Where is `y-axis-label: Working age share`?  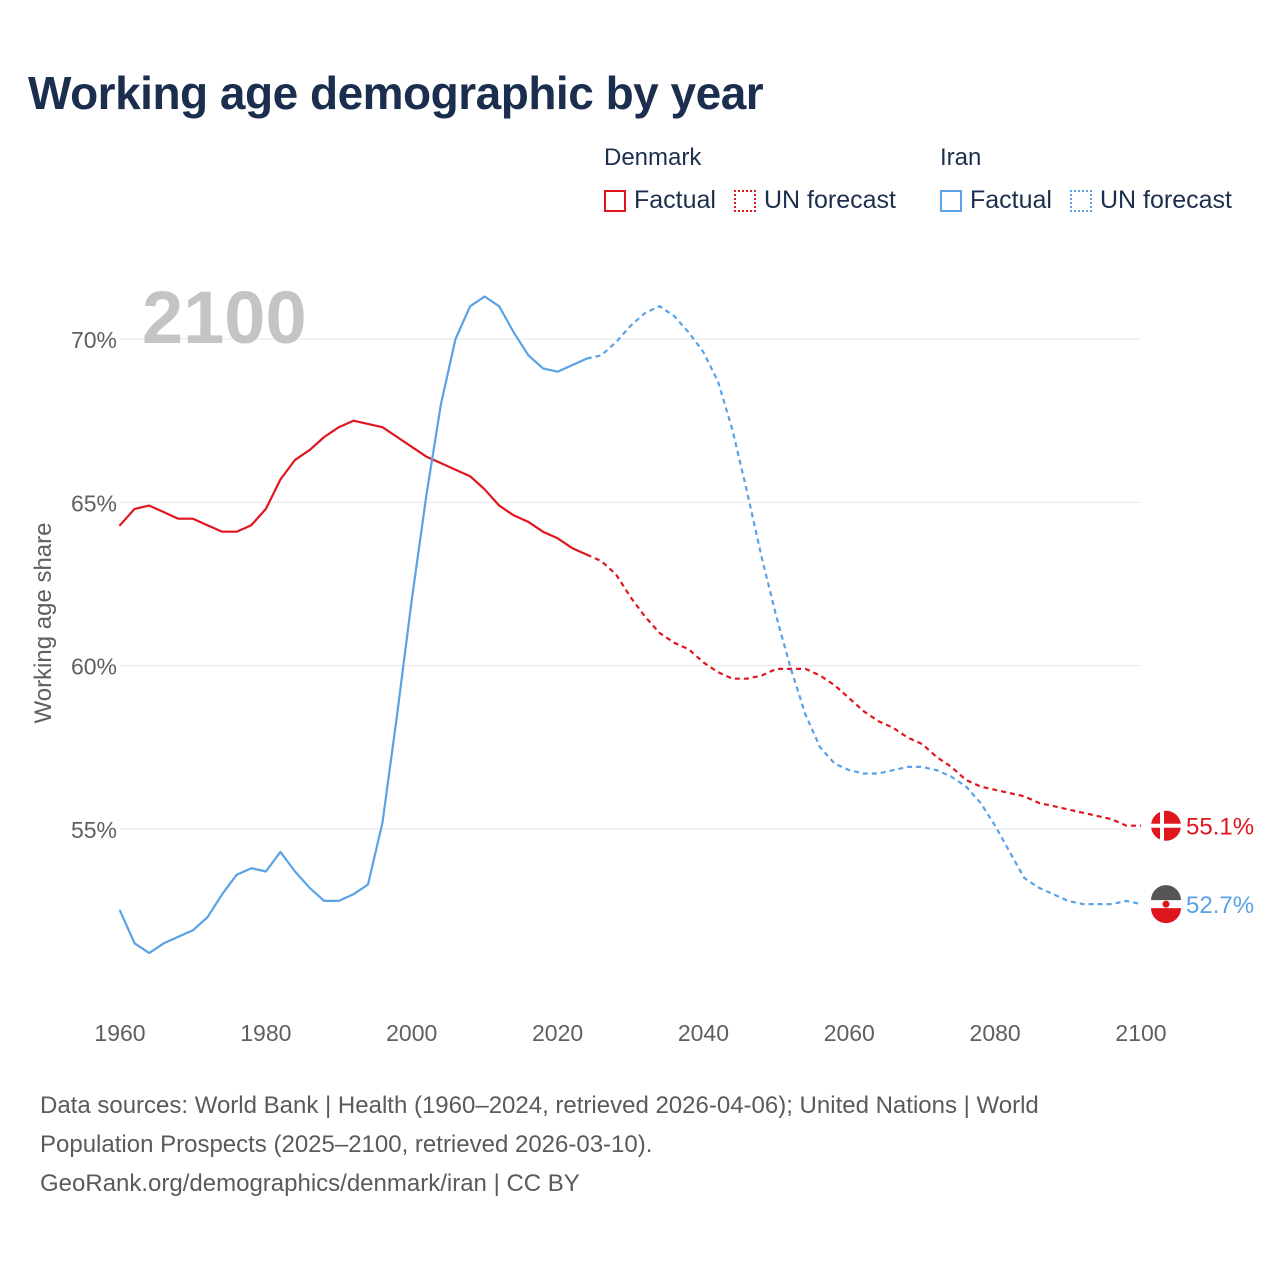 y-axis-label: Working age share is located at coordinates (43, 623).